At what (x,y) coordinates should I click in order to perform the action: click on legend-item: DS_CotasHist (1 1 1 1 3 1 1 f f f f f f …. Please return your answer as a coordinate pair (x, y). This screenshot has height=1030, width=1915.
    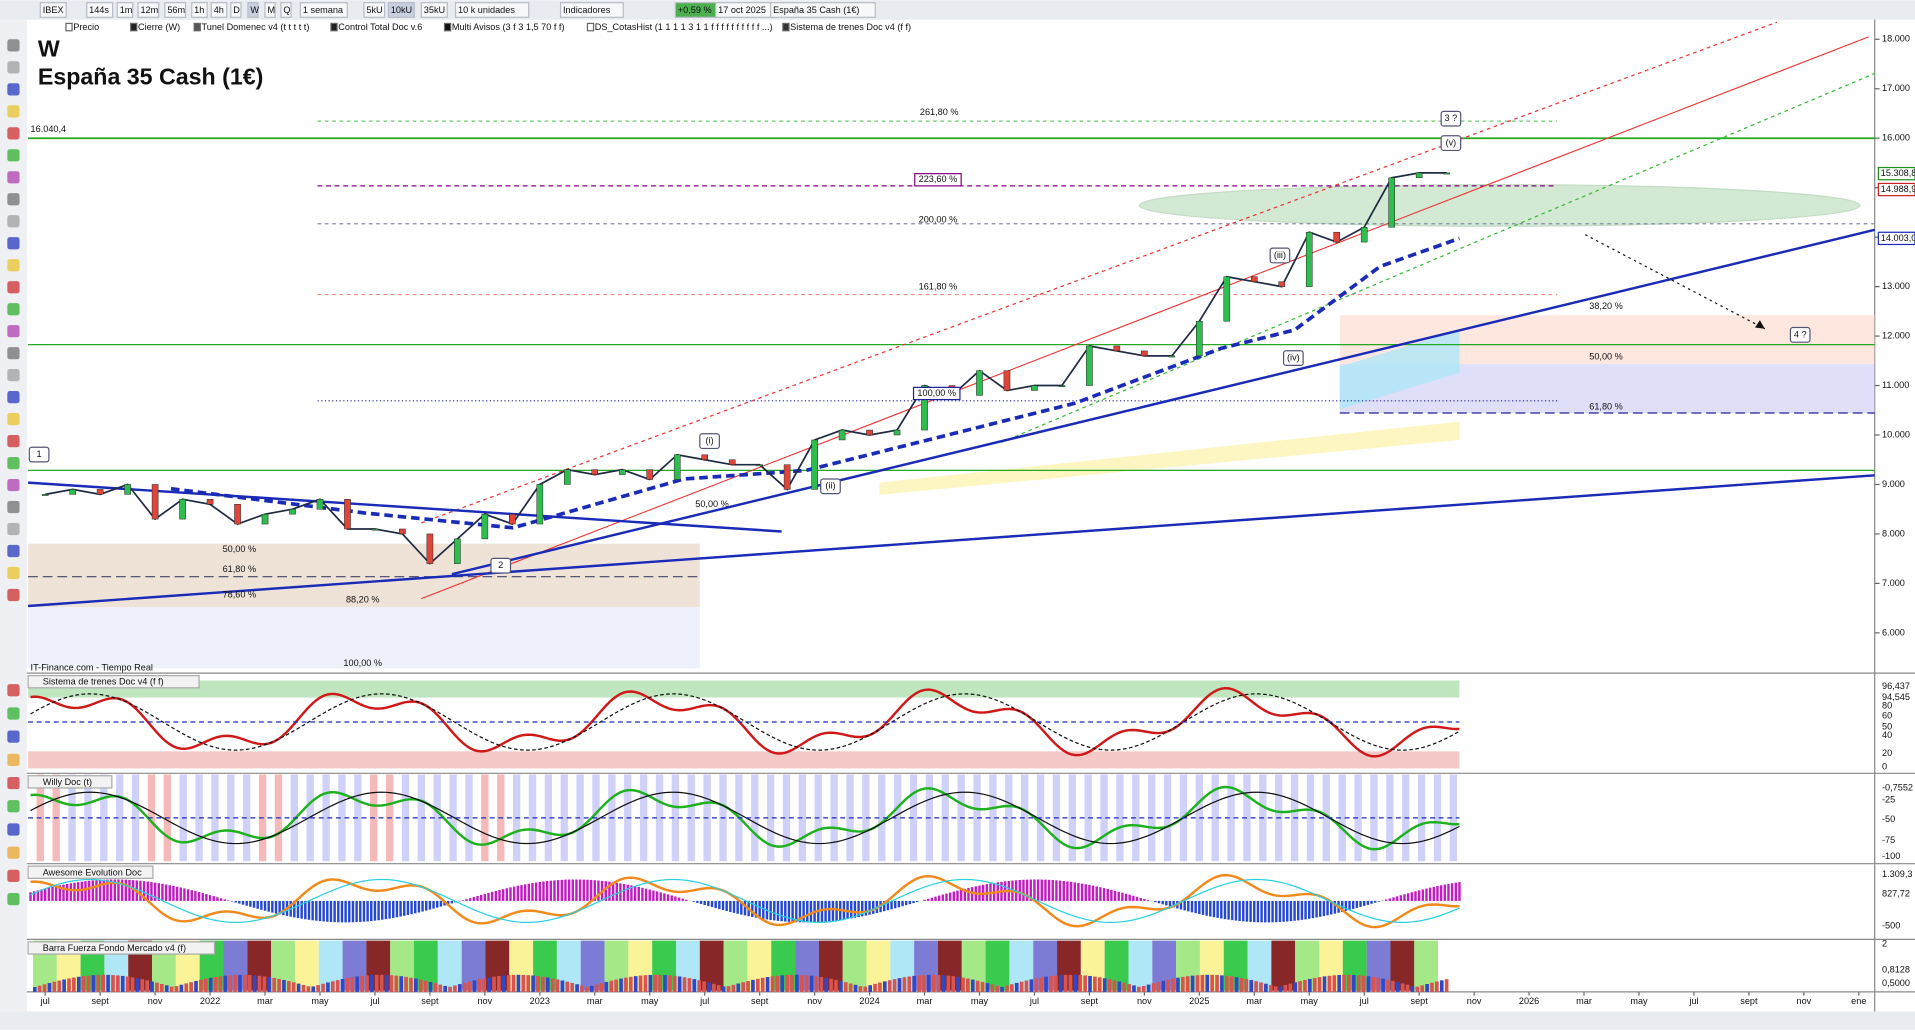
    Looking at the image, I should click on (684, 27).